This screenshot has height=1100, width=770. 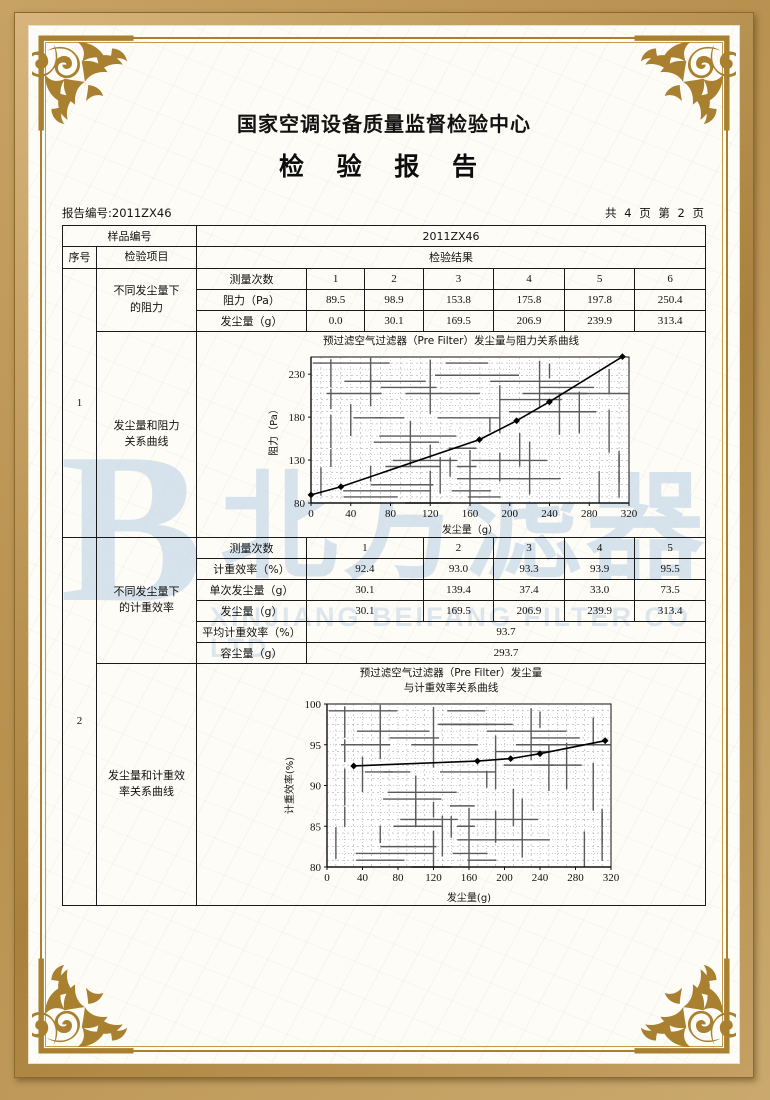 I want to click on svg-text: 0, so click(x=311, y=514).